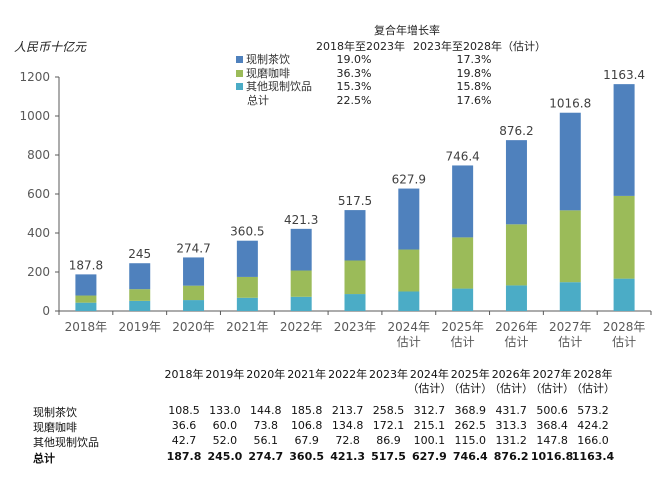 The width and height of the screenshot is (666, 478). I want to click on cagr-value: 17.6%, so click(474, 100).